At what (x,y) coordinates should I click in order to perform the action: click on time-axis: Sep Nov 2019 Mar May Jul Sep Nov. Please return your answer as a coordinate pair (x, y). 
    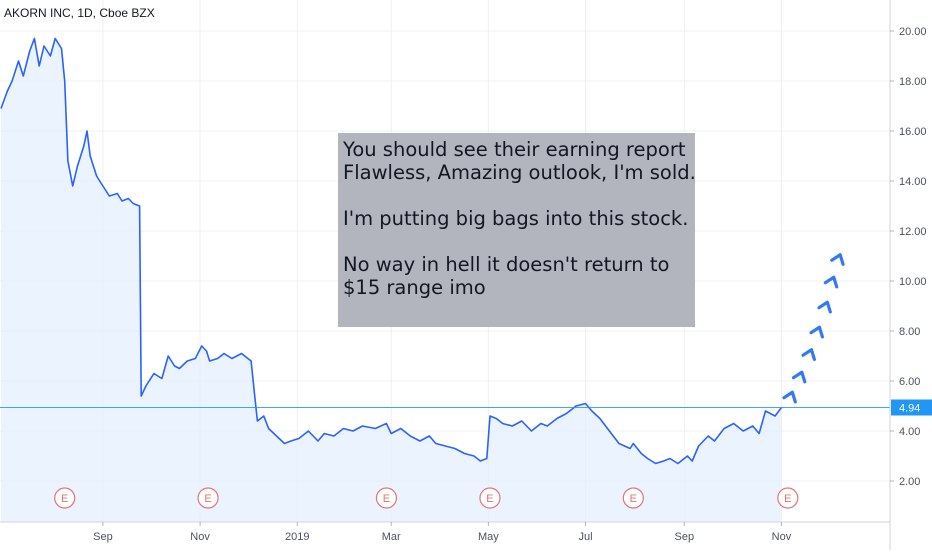
    Looking at the image, I should click on (445, 532).